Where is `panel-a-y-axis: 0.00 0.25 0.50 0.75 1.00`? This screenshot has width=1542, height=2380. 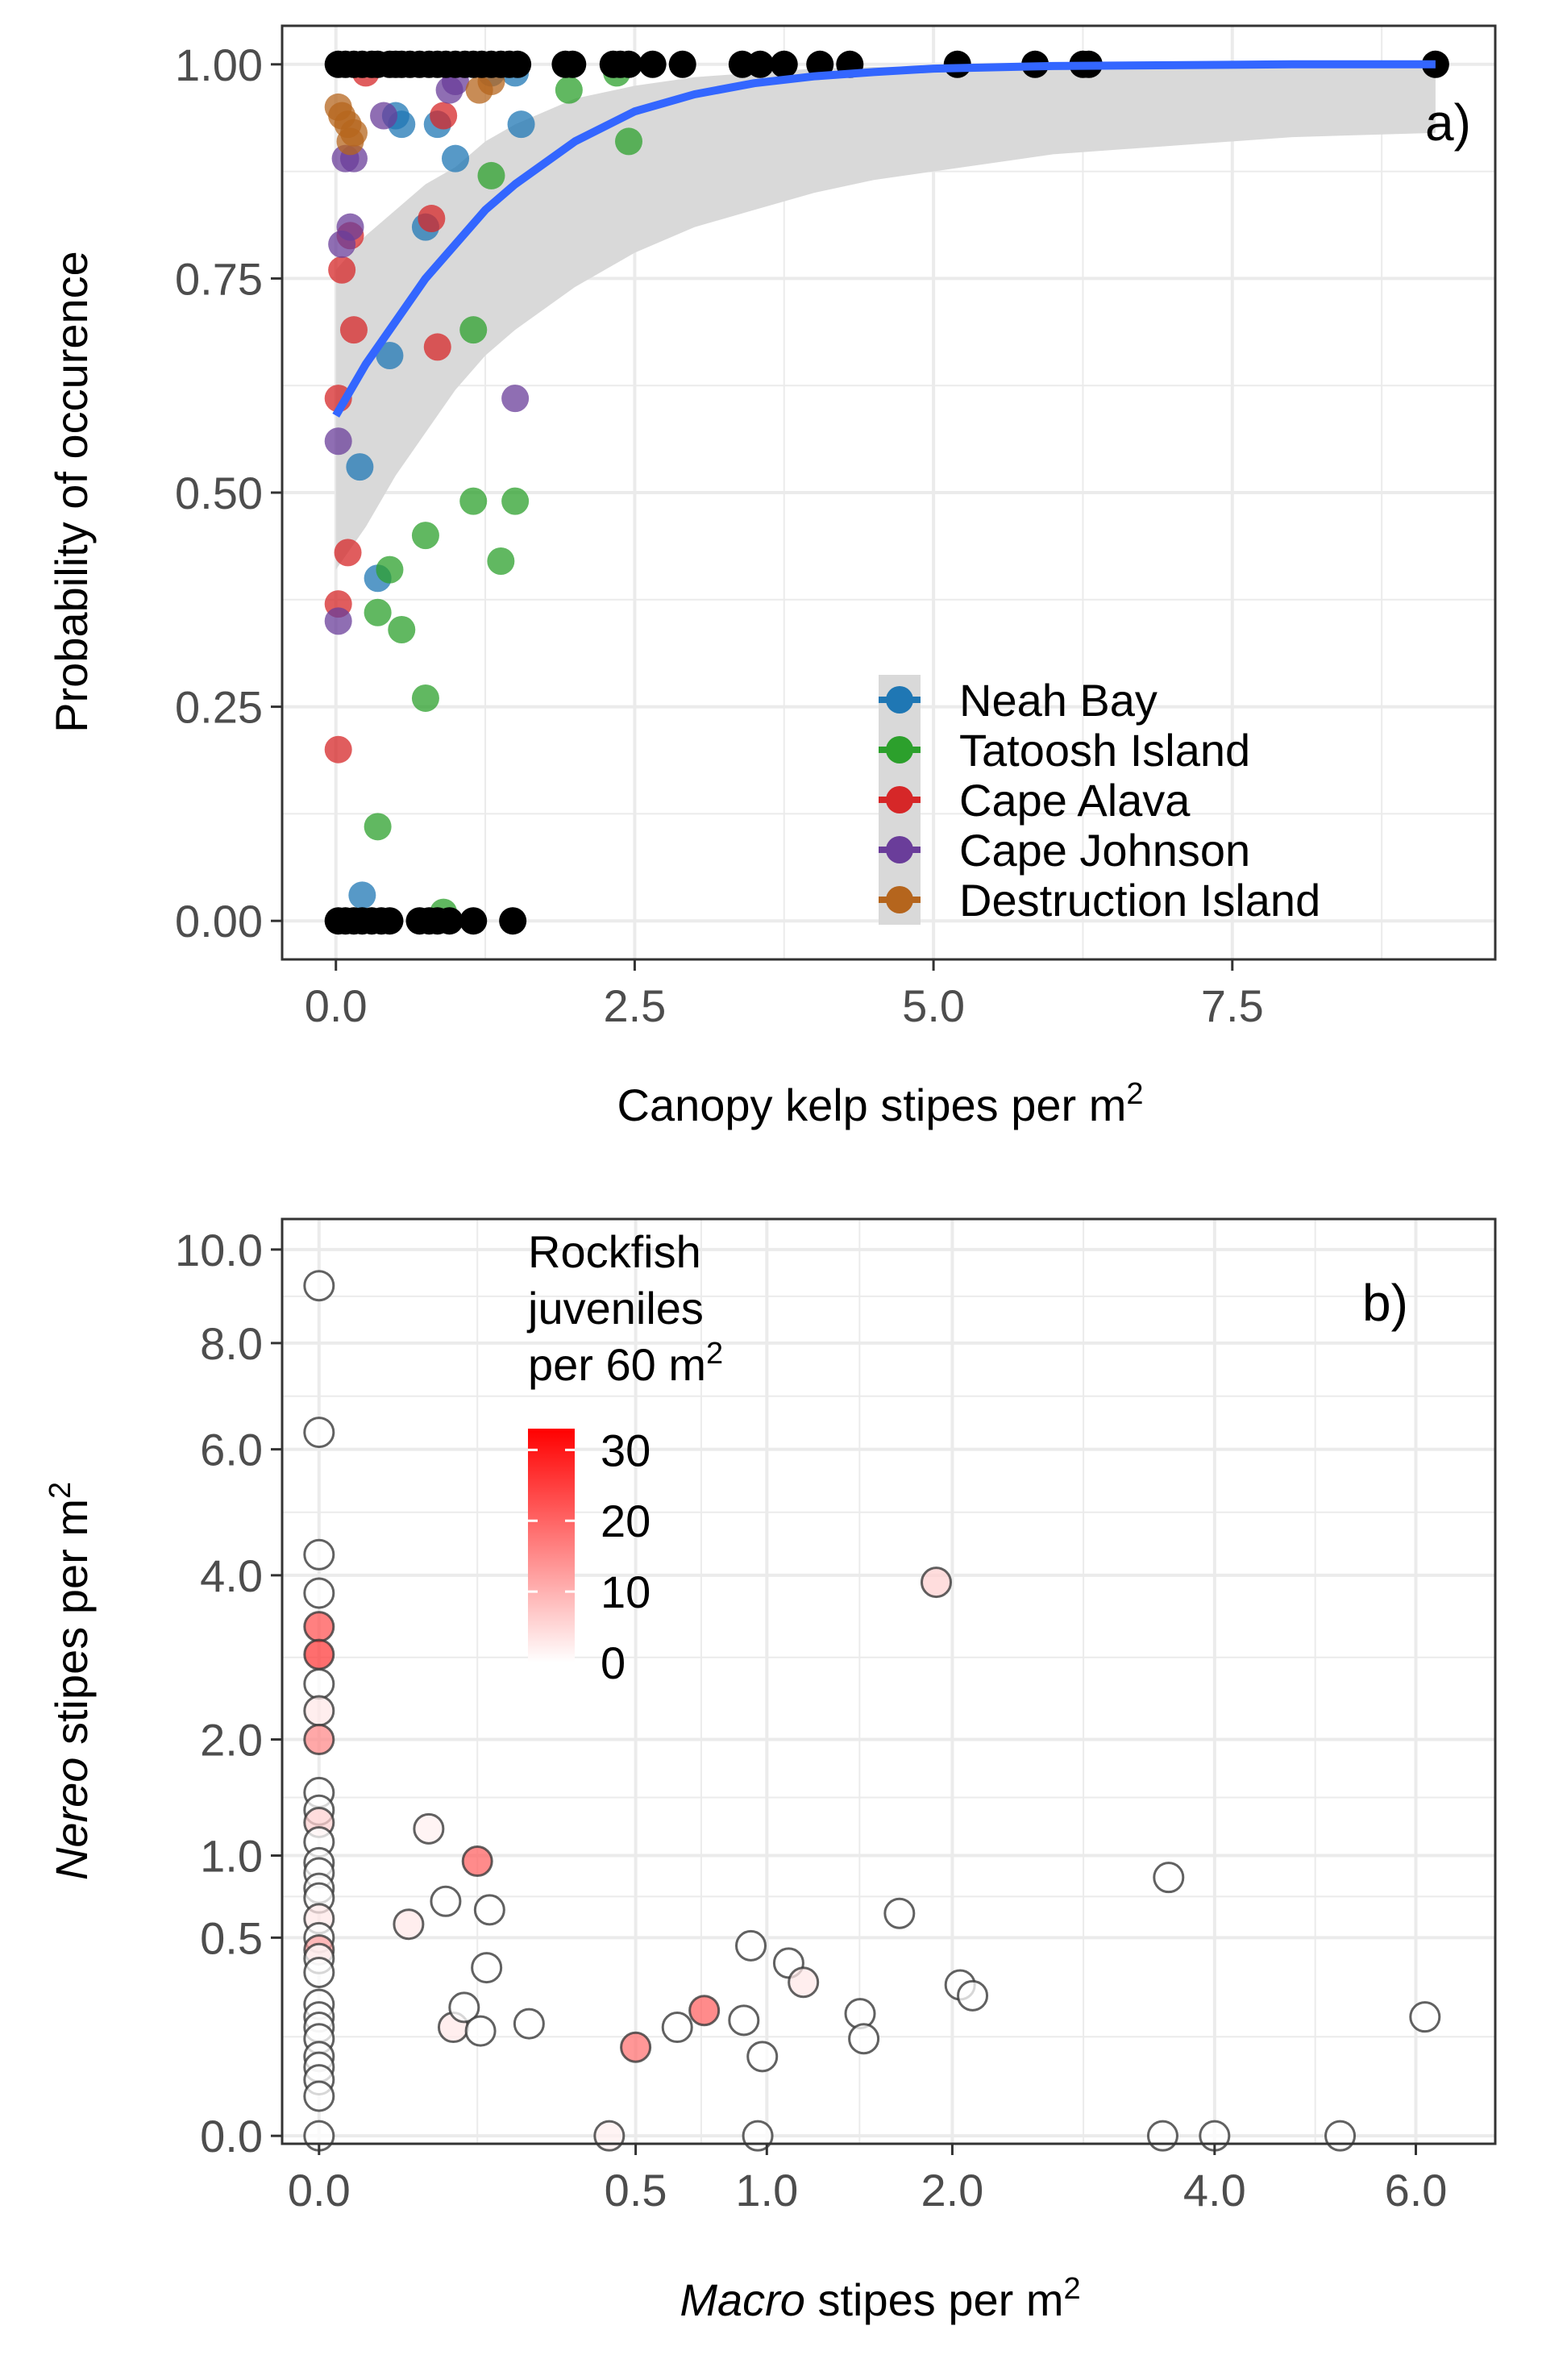 panel-a-y-axis: 0.00 0.25 0.50 0.75 1.00 is located at coordinates (228, 493).